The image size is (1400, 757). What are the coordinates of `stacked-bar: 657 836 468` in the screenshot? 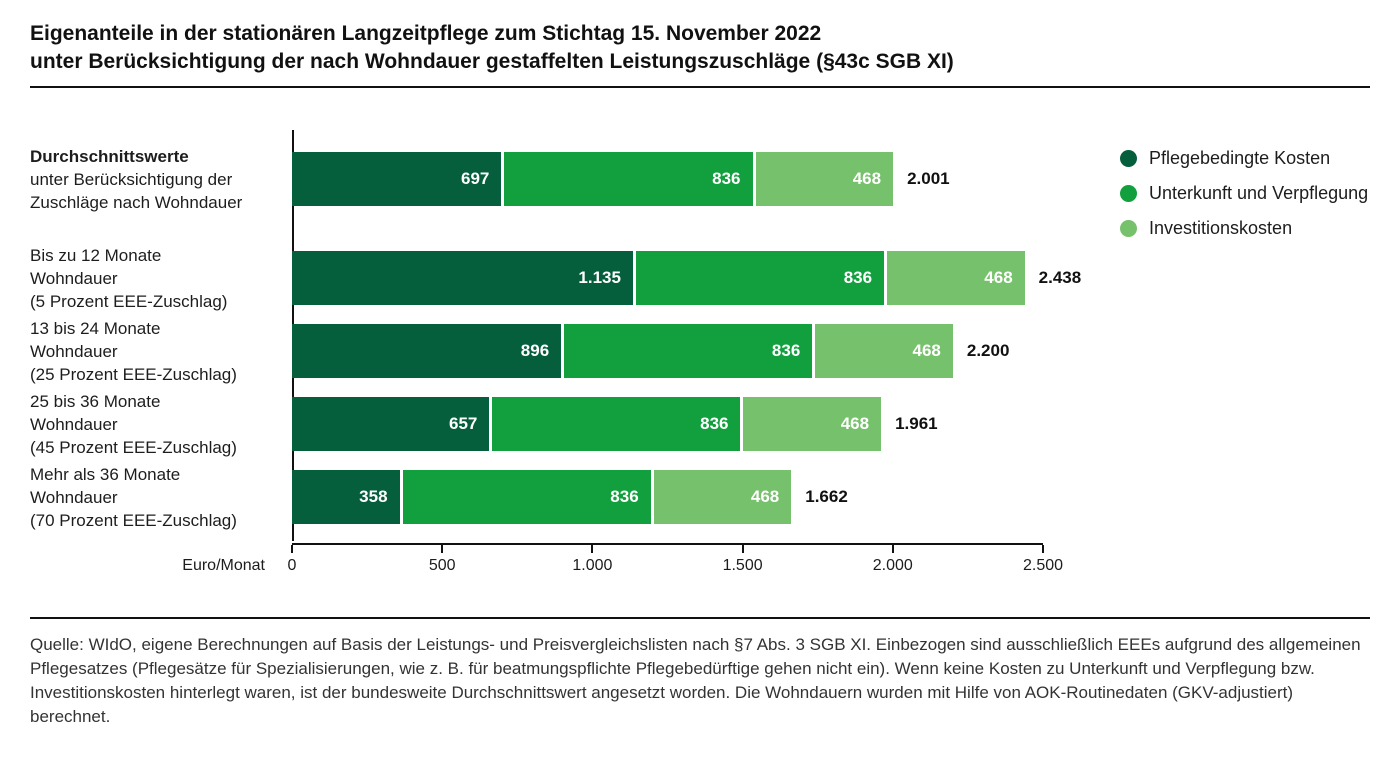 It's located at (587, 424).